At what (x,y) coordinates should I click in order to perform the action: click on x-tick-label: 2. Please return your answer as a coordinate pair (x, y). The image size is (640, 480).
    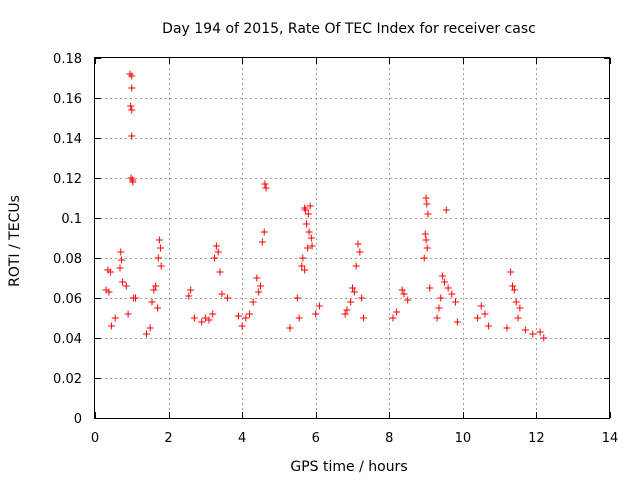
    Looking at the image, I should click on (168, 438).